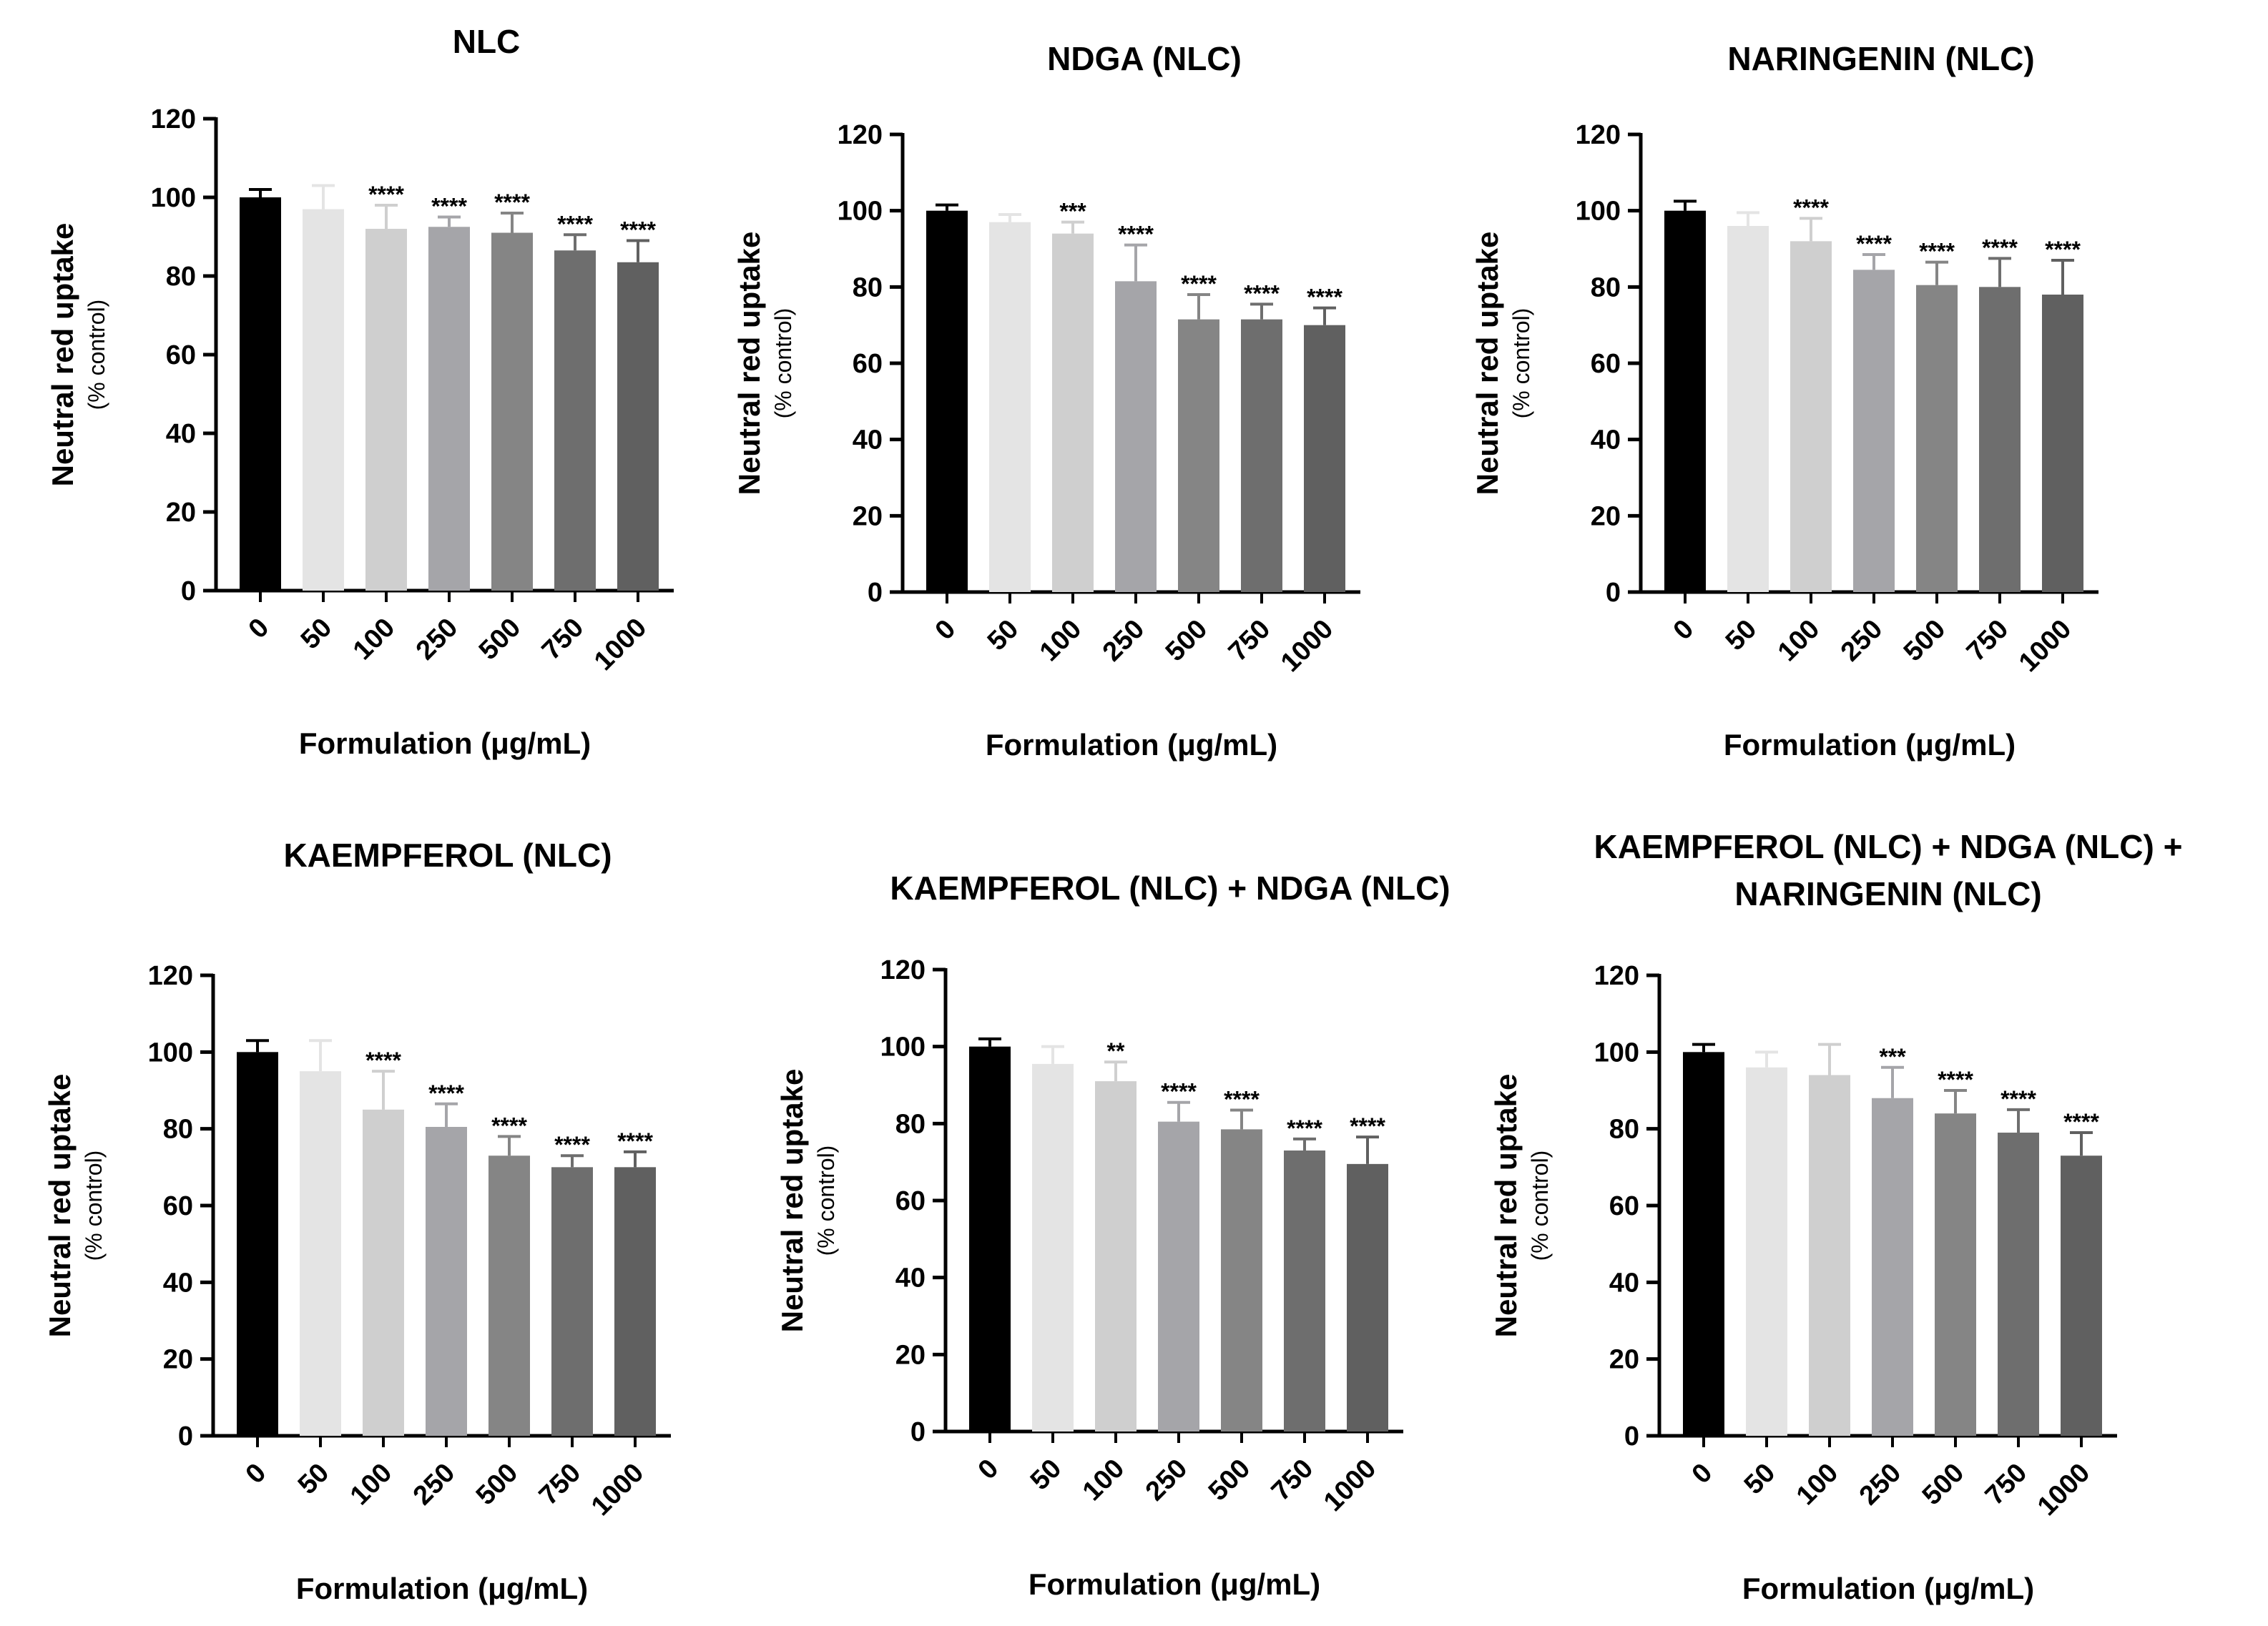  What do you see at coordinates (487, 41) in the screenshot?
I see `chart-title: NLC` at bounding box center [487, 41].